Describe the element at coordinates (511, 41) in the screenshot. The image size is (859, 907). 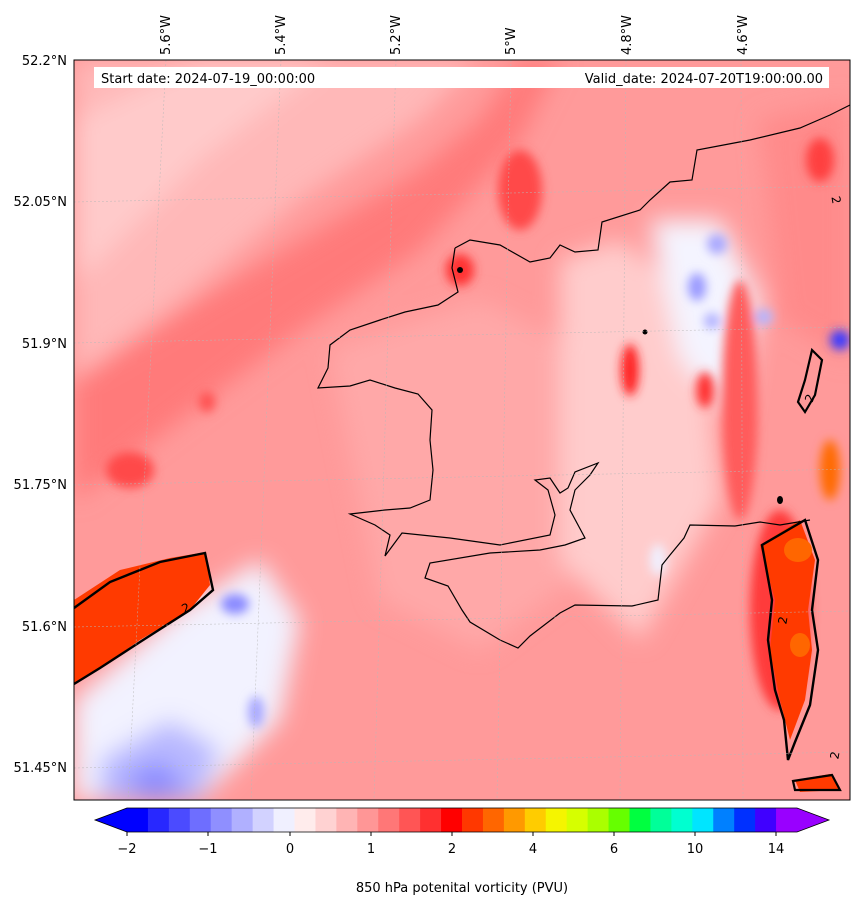
I see `lon-label-3: 5°W` at that location.